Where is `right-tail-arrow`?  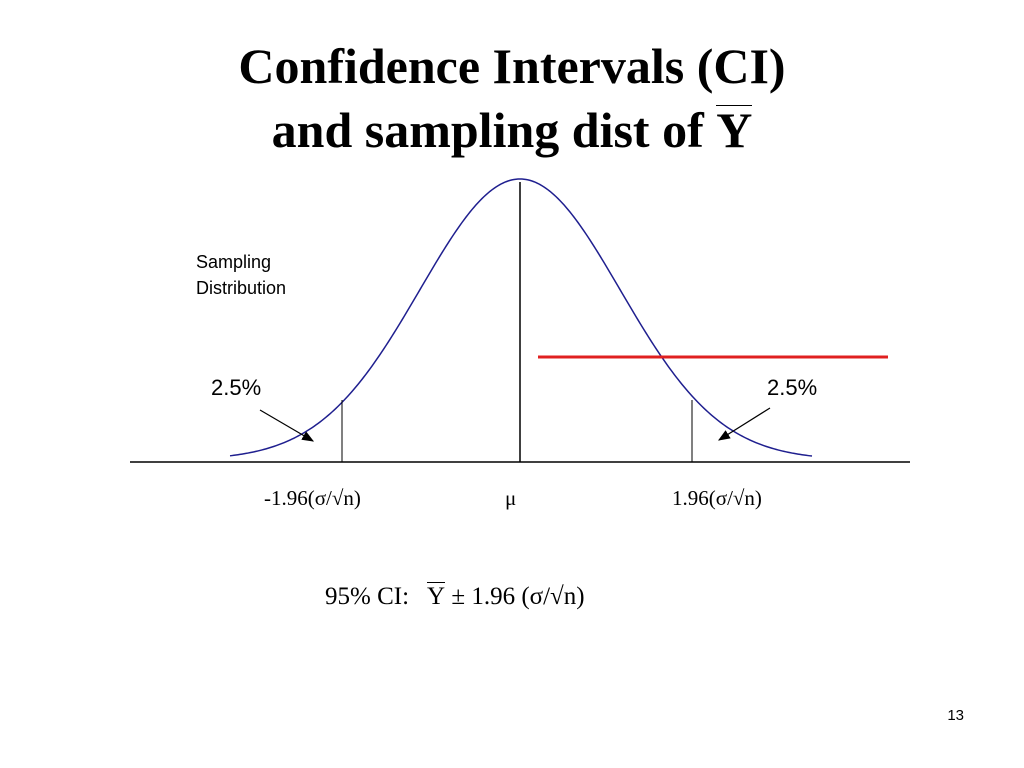
right-tail-arrow is located at coordinates (744, 424).